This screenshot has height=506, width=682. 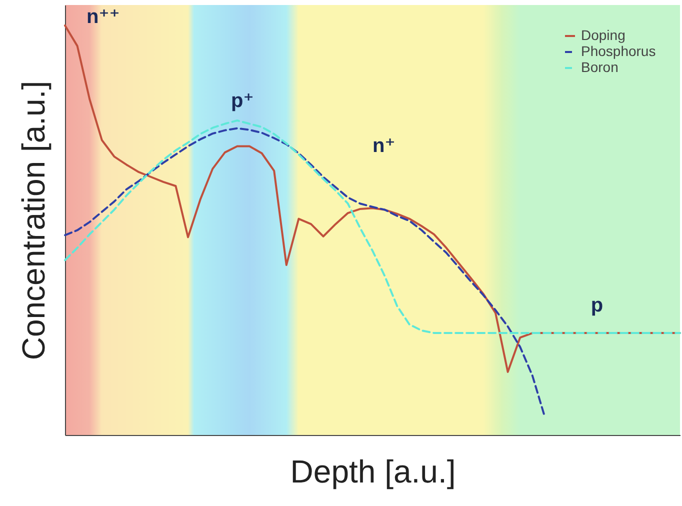 I want to click on y-axis-title: Concentration [a.u.], so click(x=34, y=220).